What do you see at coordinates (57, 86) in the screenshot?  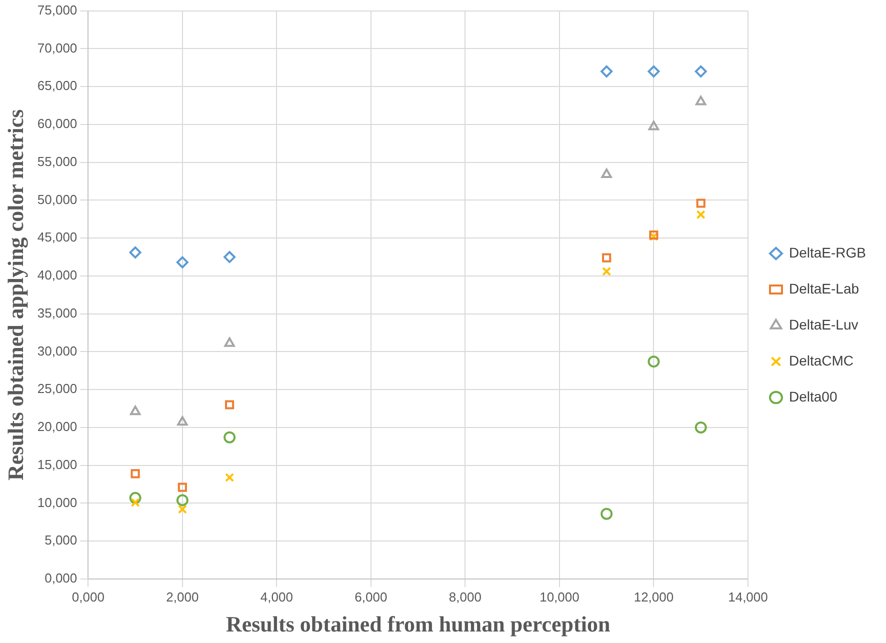 I see `y-tick-label: 65,000` at bounding box center [57, 86].